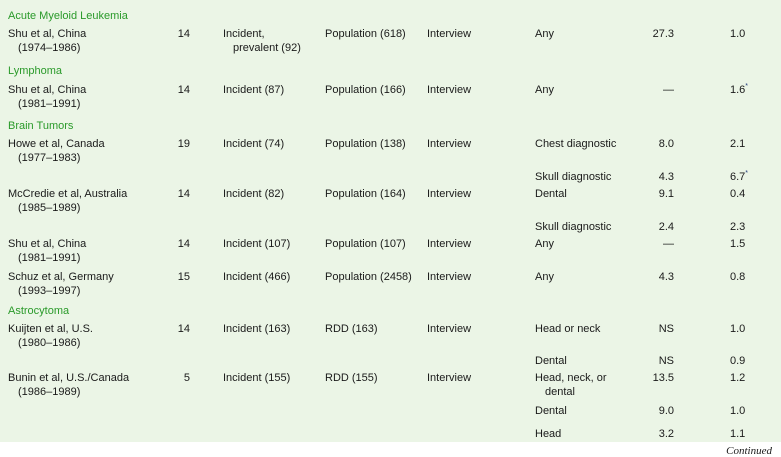  What do you see at coordinates (49, 208) in the screenshot?
I see `study-cell-line: (1985–1989)` at bounding box center [49, 208].